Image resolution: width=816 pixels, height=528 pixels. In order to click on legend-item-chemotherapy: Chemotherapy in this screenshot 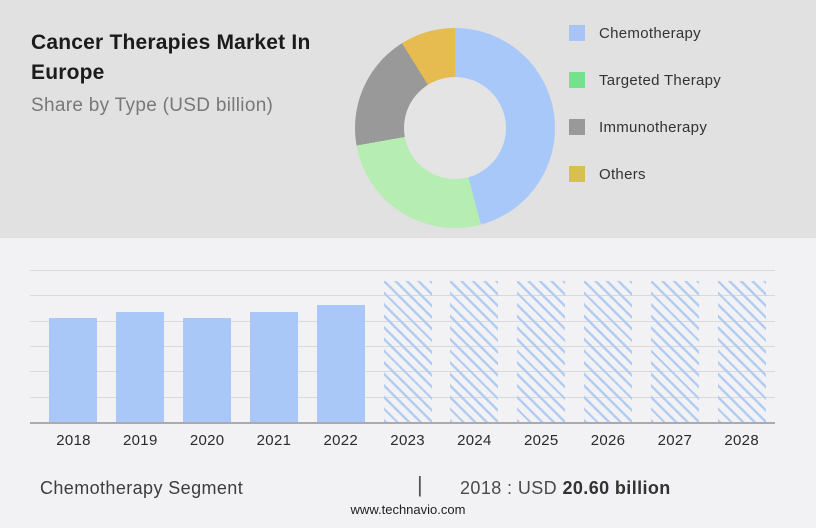, I will do `click(645, 33)`.